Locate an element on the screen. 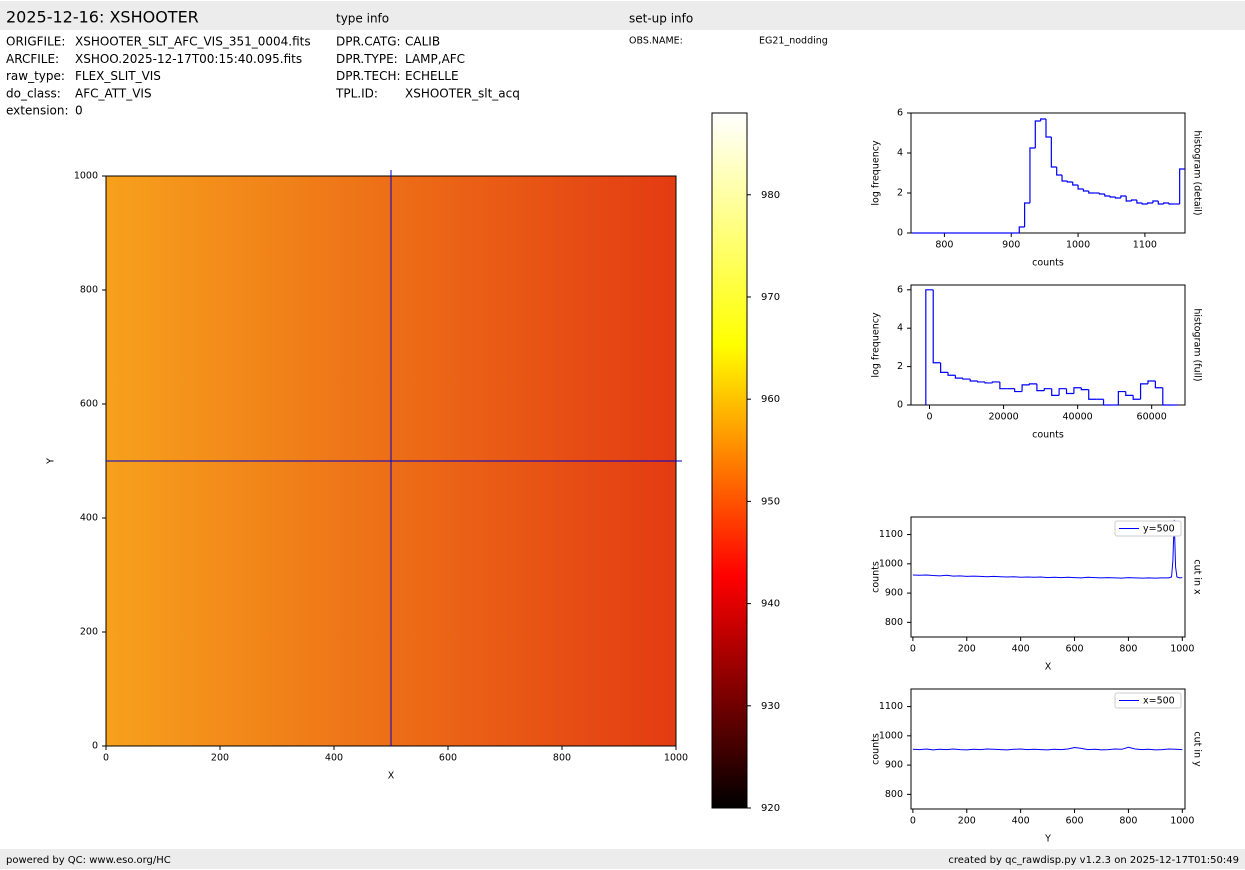  right-label: histogram (full) is located at coordinates (1197, 344).